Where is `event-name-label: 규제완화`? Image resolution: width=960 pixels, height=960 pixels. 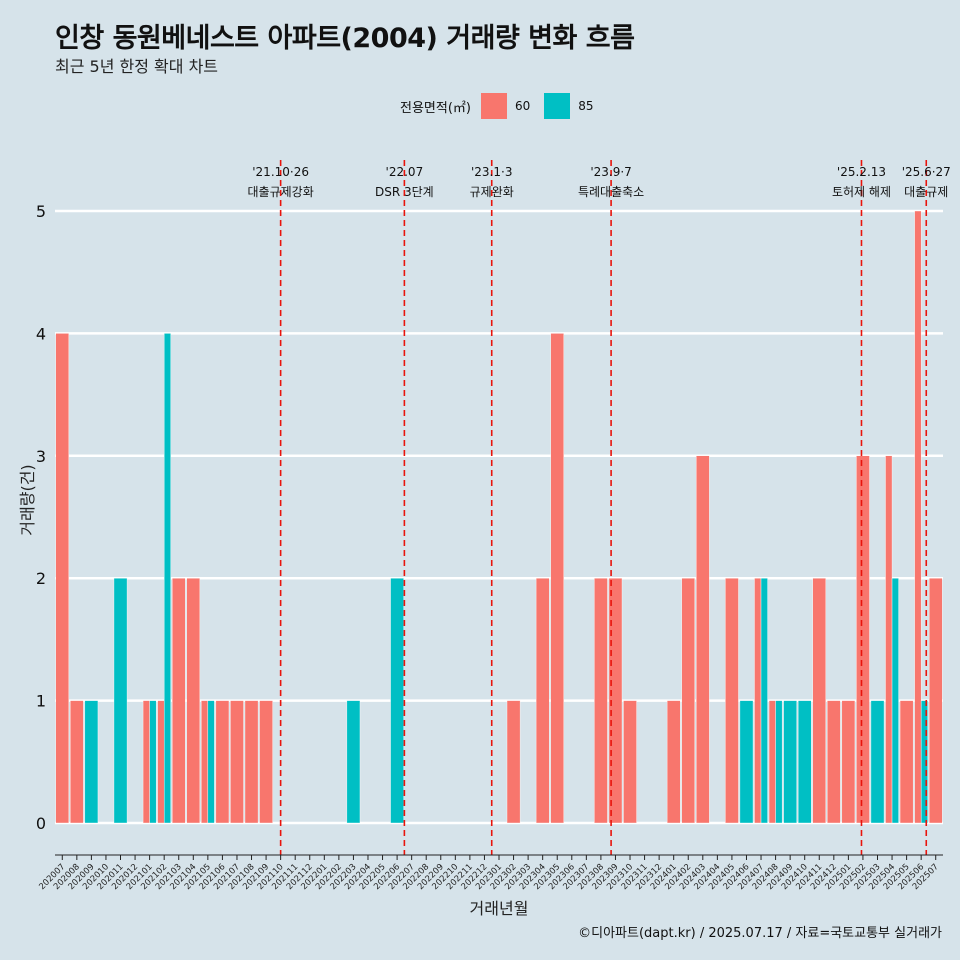
event-name-label: 규제완화 is located at coordinates (492, 192).